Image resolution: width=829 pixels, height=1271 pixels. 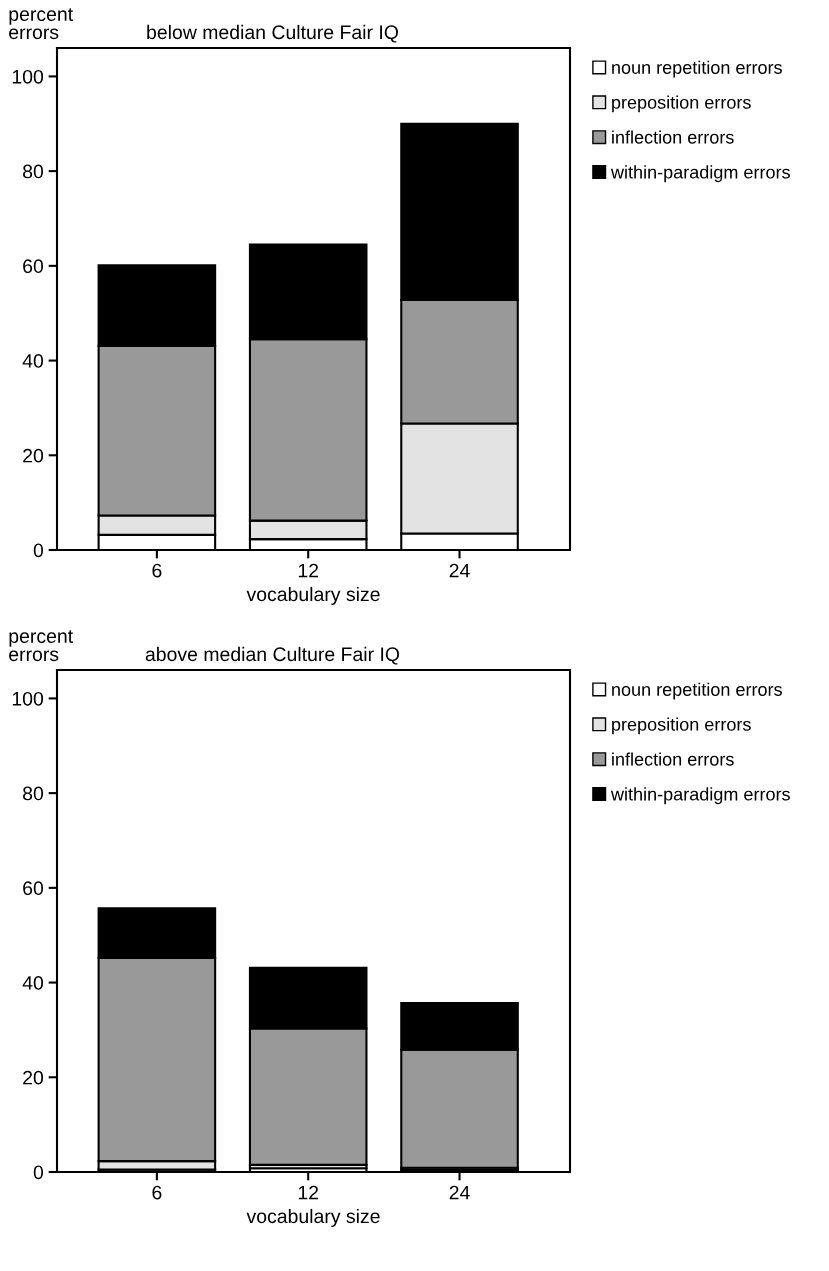 I want to click on chart-title: above median Culture Fair IQ, so click(x=272, y=655).